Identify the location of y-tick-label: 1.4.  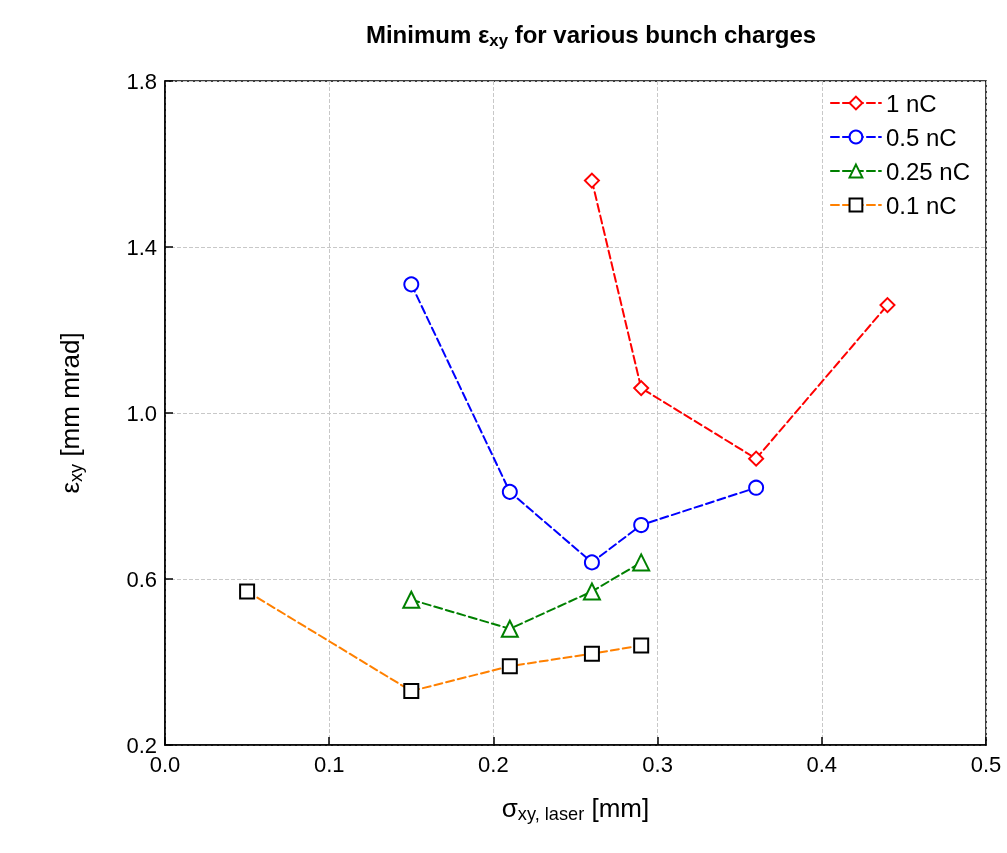
(141, 247).